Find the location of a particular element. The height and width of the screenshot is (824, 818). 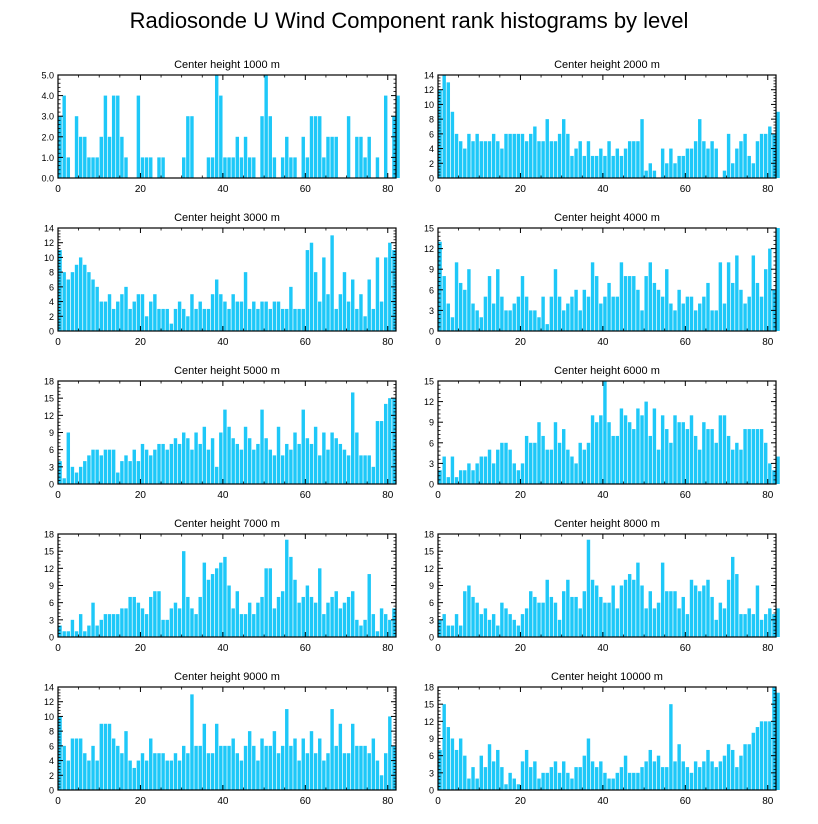

y-tick-label: 14 is located at coordinates (49, 229).